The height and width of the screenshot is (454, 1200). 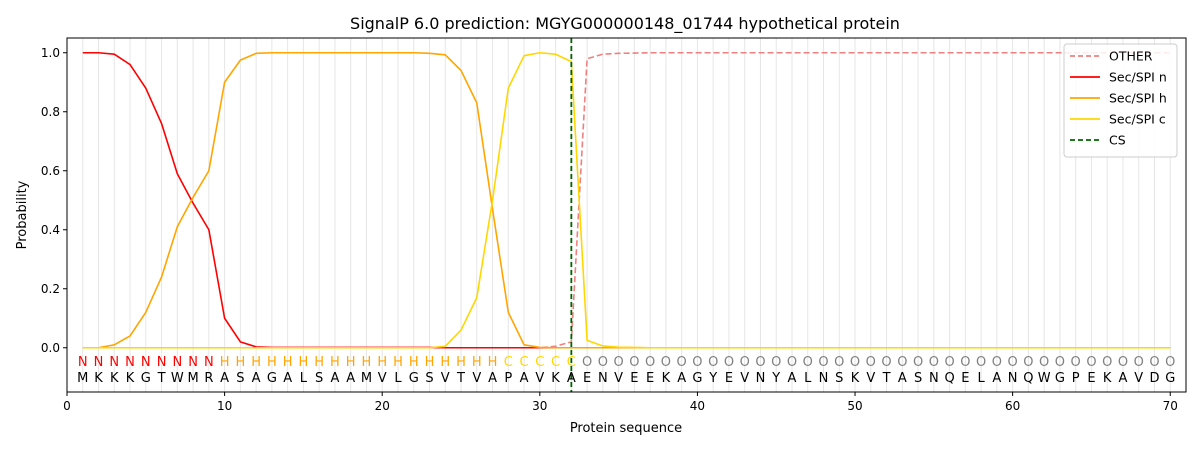 What do you see at coordinates (304, 378) in the screenshot?
I see `residue-label: L` at bounding box center [304, 378].